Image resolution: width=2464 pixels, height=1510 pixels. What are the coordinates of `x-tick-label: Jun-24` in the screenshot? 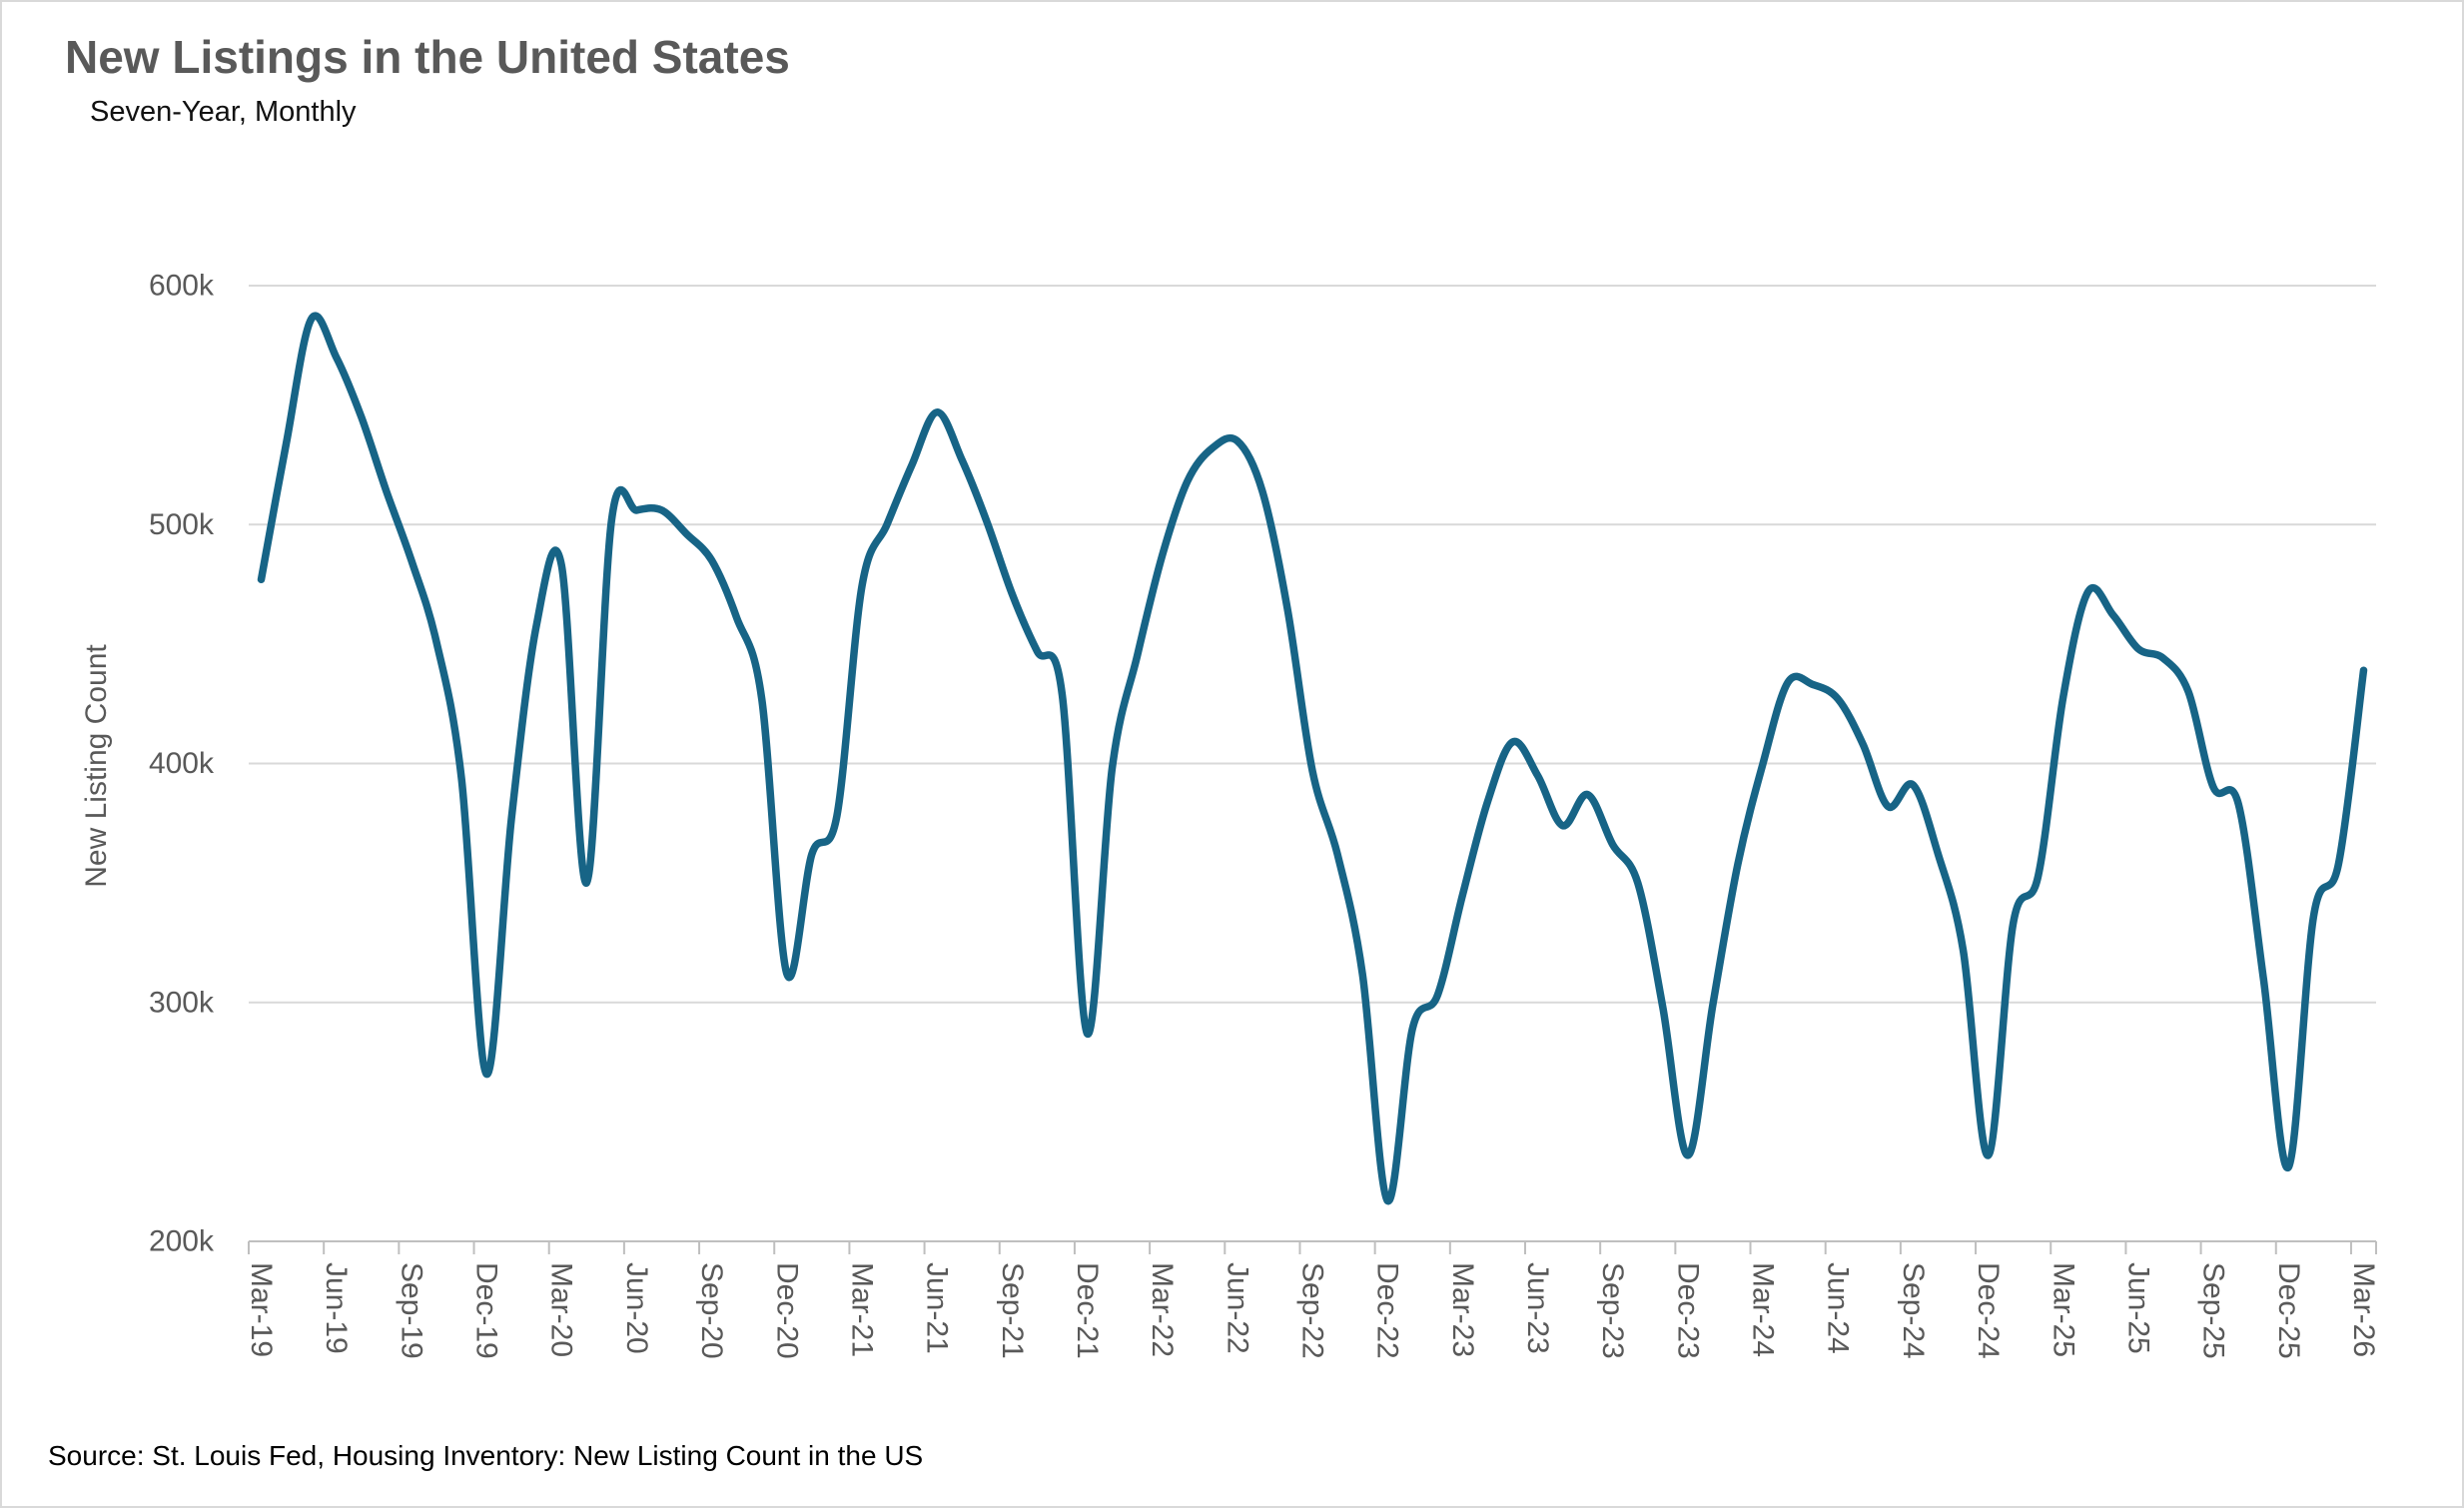 It's located at (1839, 1308).